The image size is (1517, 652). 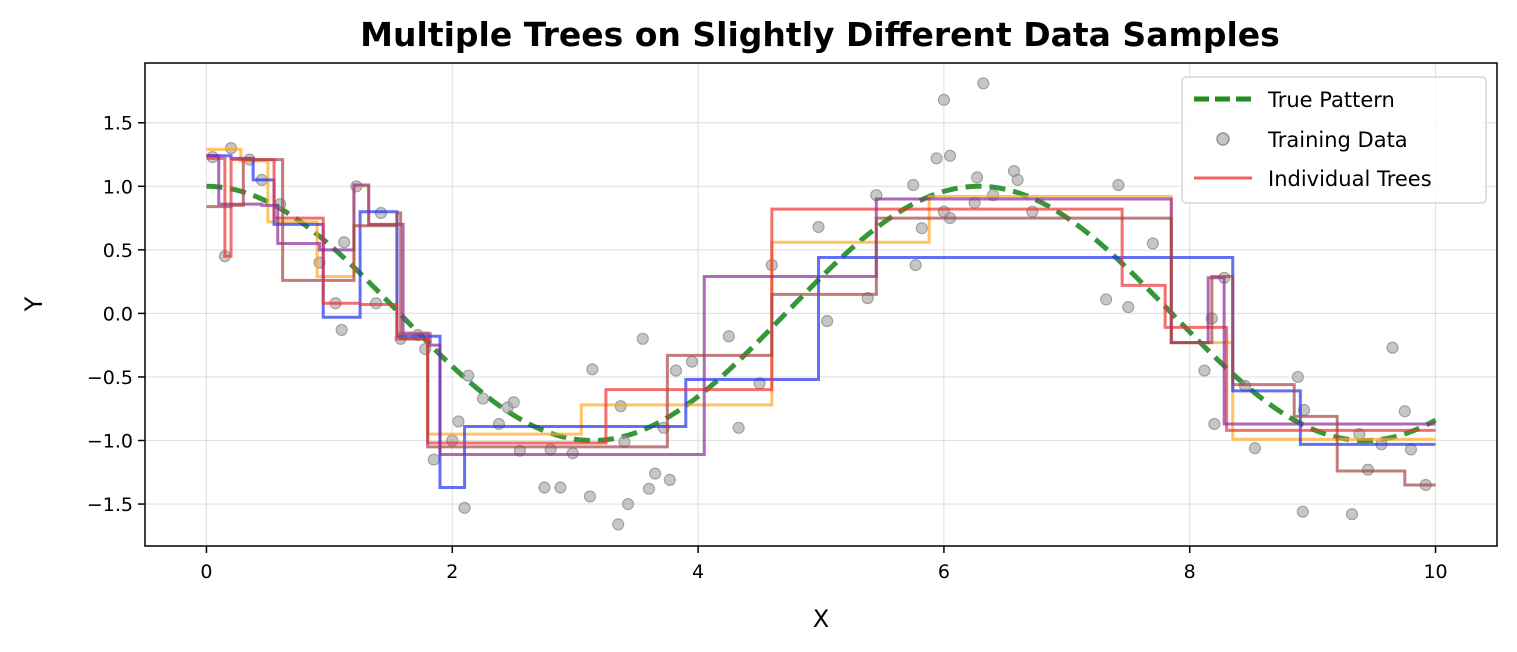 I want to click on y-tick-label: −0.5, so click(x=110, y=378).